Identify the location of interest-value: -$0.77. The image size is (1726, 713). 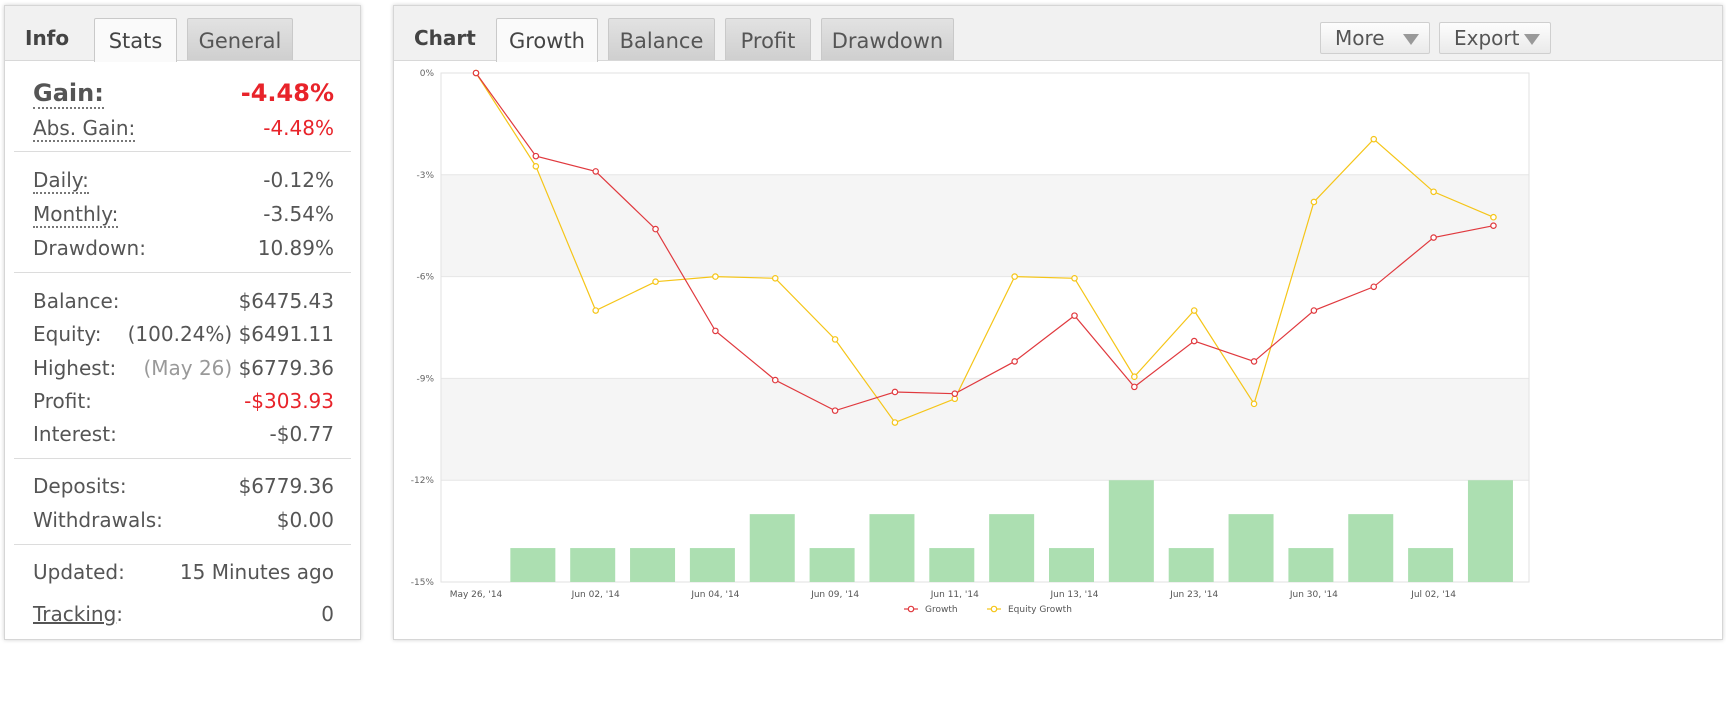
(301, 434).